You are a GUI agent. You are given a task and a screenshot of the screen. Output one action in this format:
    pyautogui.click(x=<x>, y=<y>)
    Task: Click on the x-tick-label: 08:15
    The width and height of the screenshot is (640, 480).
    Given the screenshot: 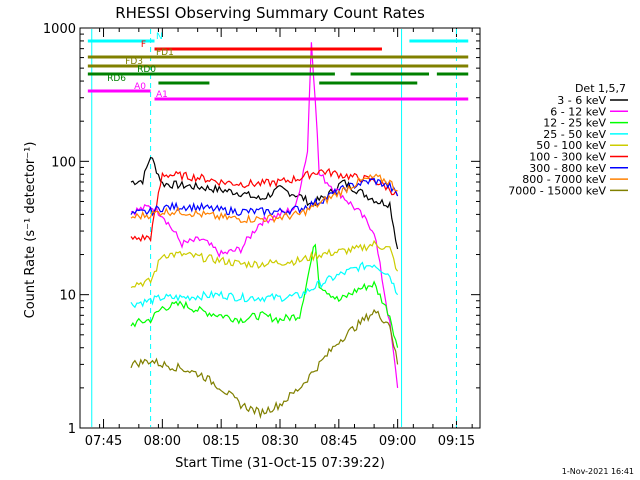 What is the action you would take?
    pyautogui.click(x=220, y=441)
    